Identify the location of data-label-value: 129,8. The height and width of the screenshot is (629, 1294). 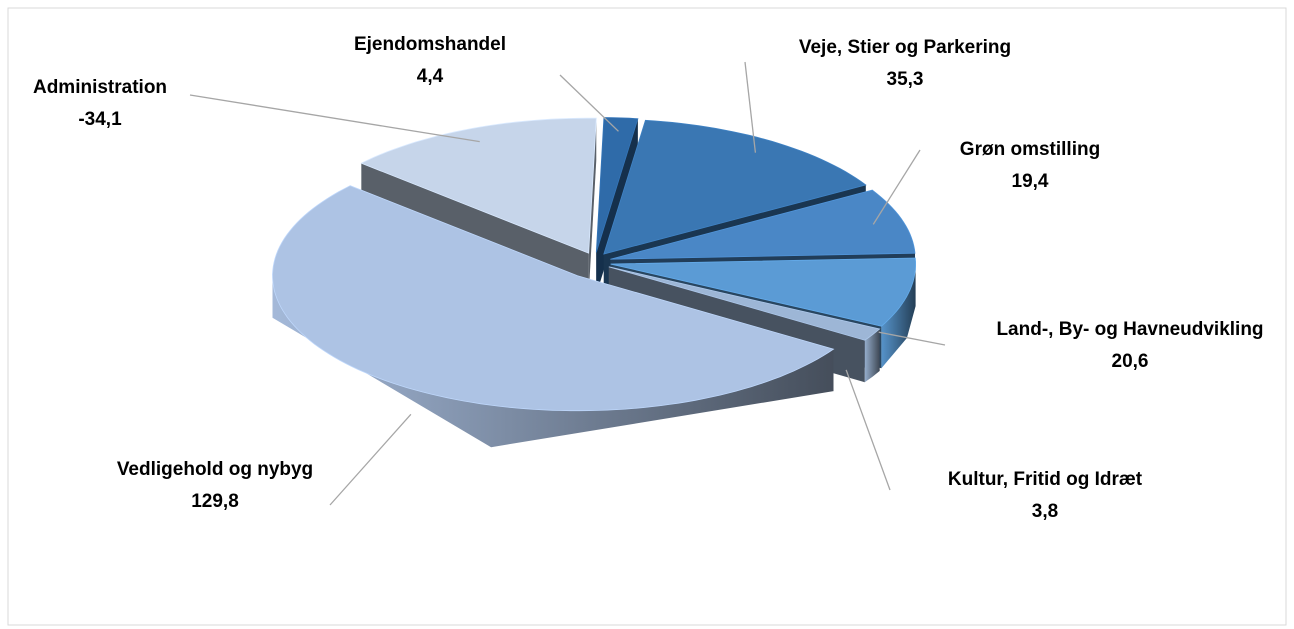
(215, 501).